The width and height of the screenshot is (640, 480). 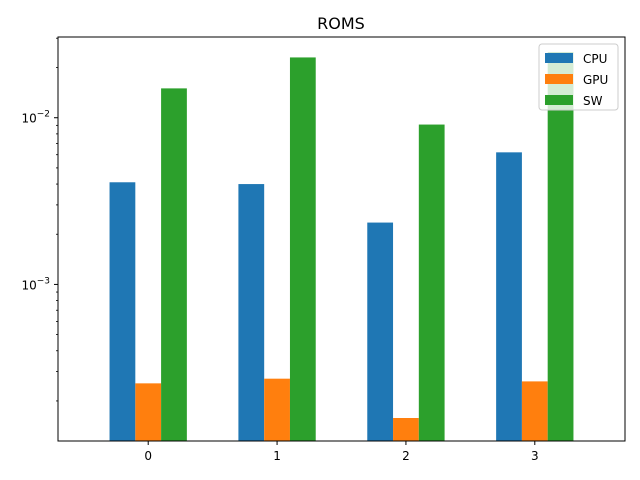 What do you see at coordinates (559, 100) in the screenshot?
I see `legend-swatch-sw` at bounding box center [559, 100].